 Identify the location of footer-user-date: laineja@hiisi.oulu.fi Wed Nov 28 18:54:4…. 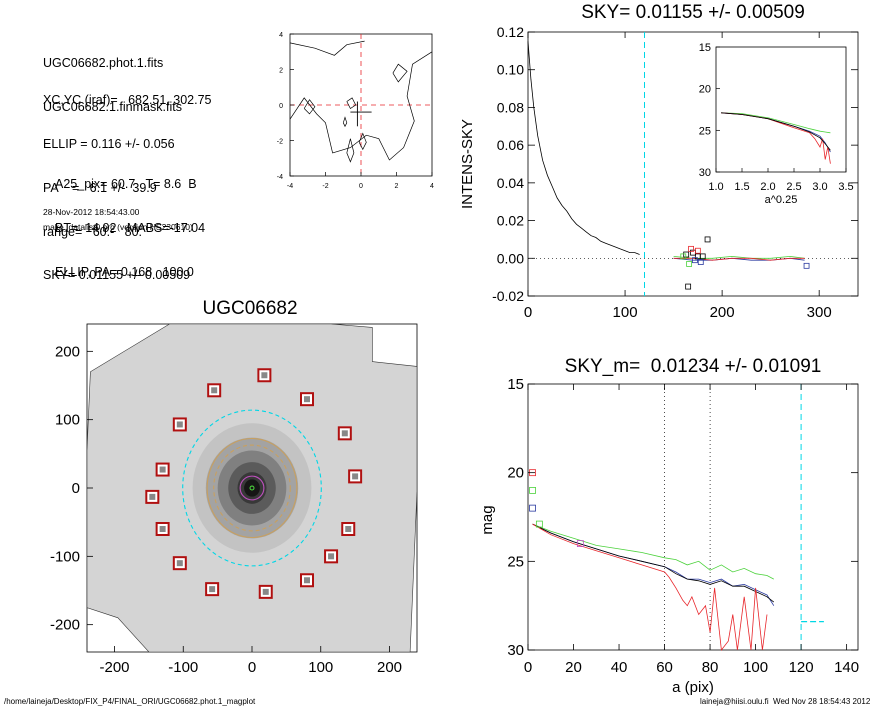
(785, 701).